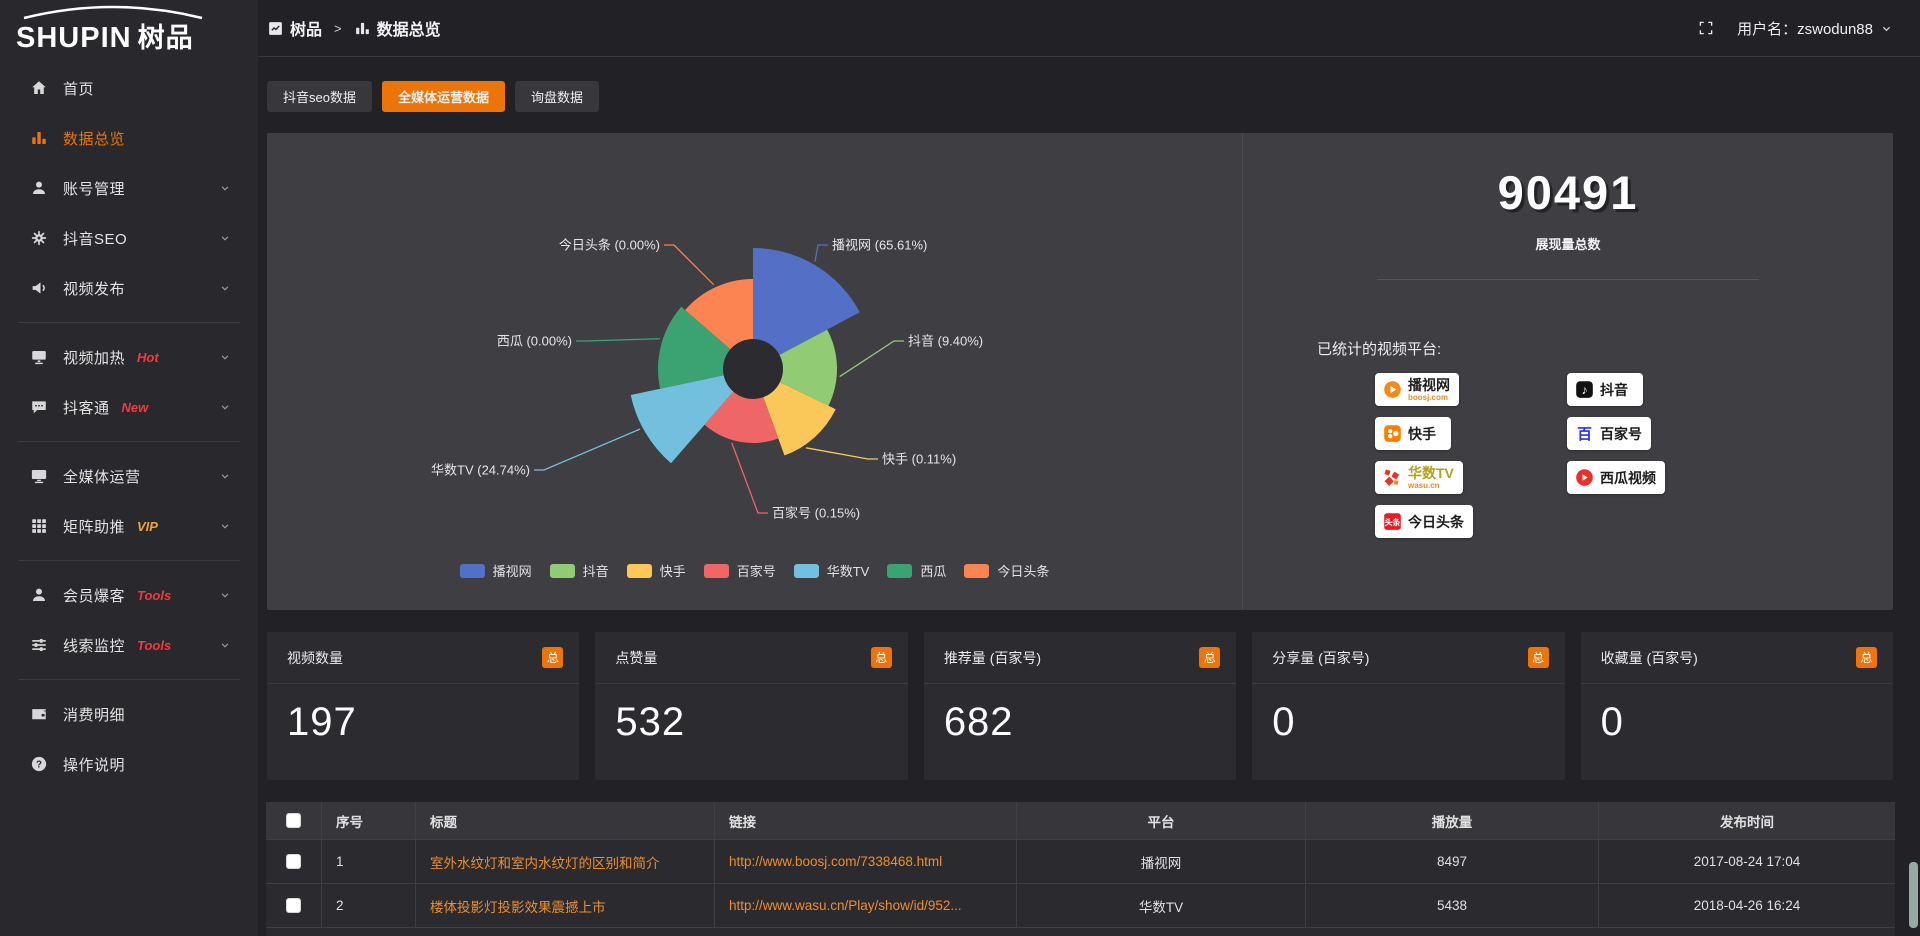  What do you see at coordinates (129, 764) in the screenshot?
I see `sidebar-item-help-doc: ? 操作说明` at bounding box center [129, 764].